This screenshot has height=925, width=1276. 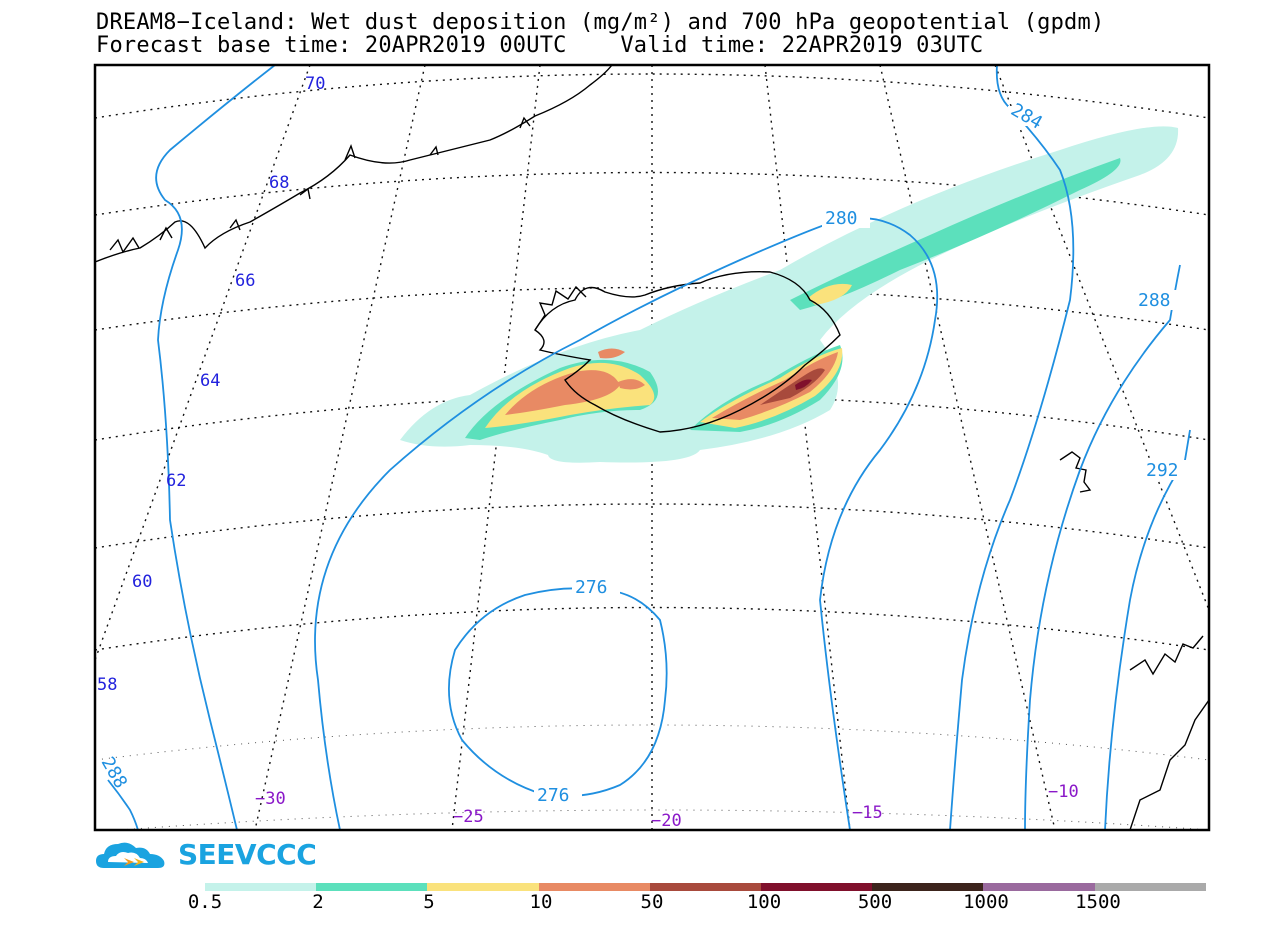 What do you see at coordinates (245, 281) in the screenshot?
I see `lat-label-66: 66` at bounding box center [245, 281].